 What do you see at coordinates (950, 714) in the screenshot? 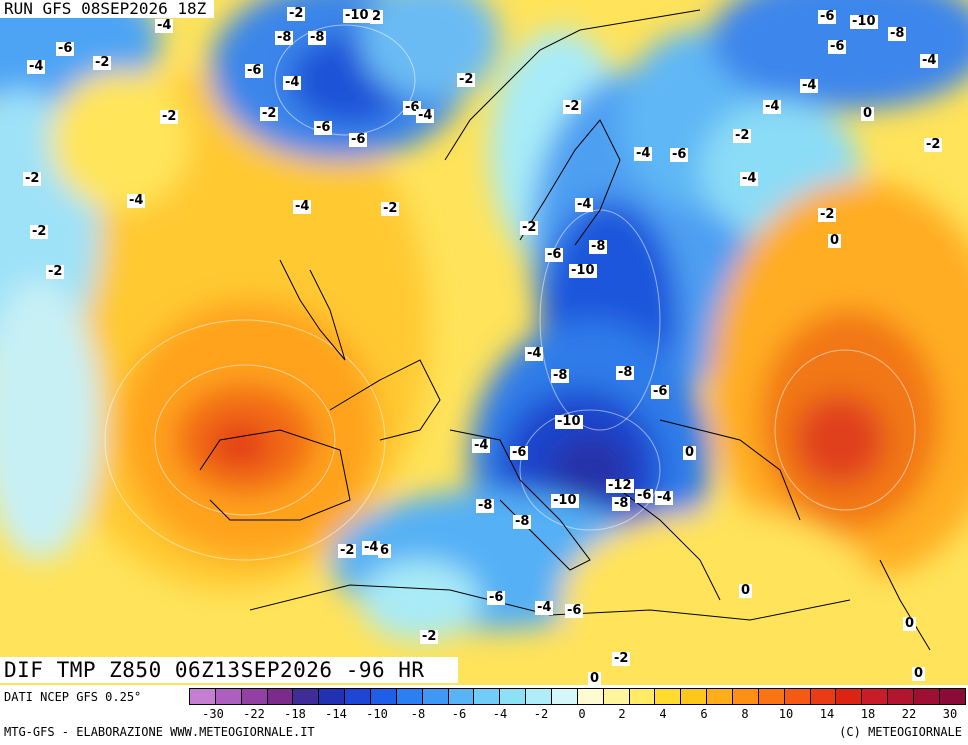
I see `scale-tick-label: 30` at bounding box center [950, 714].